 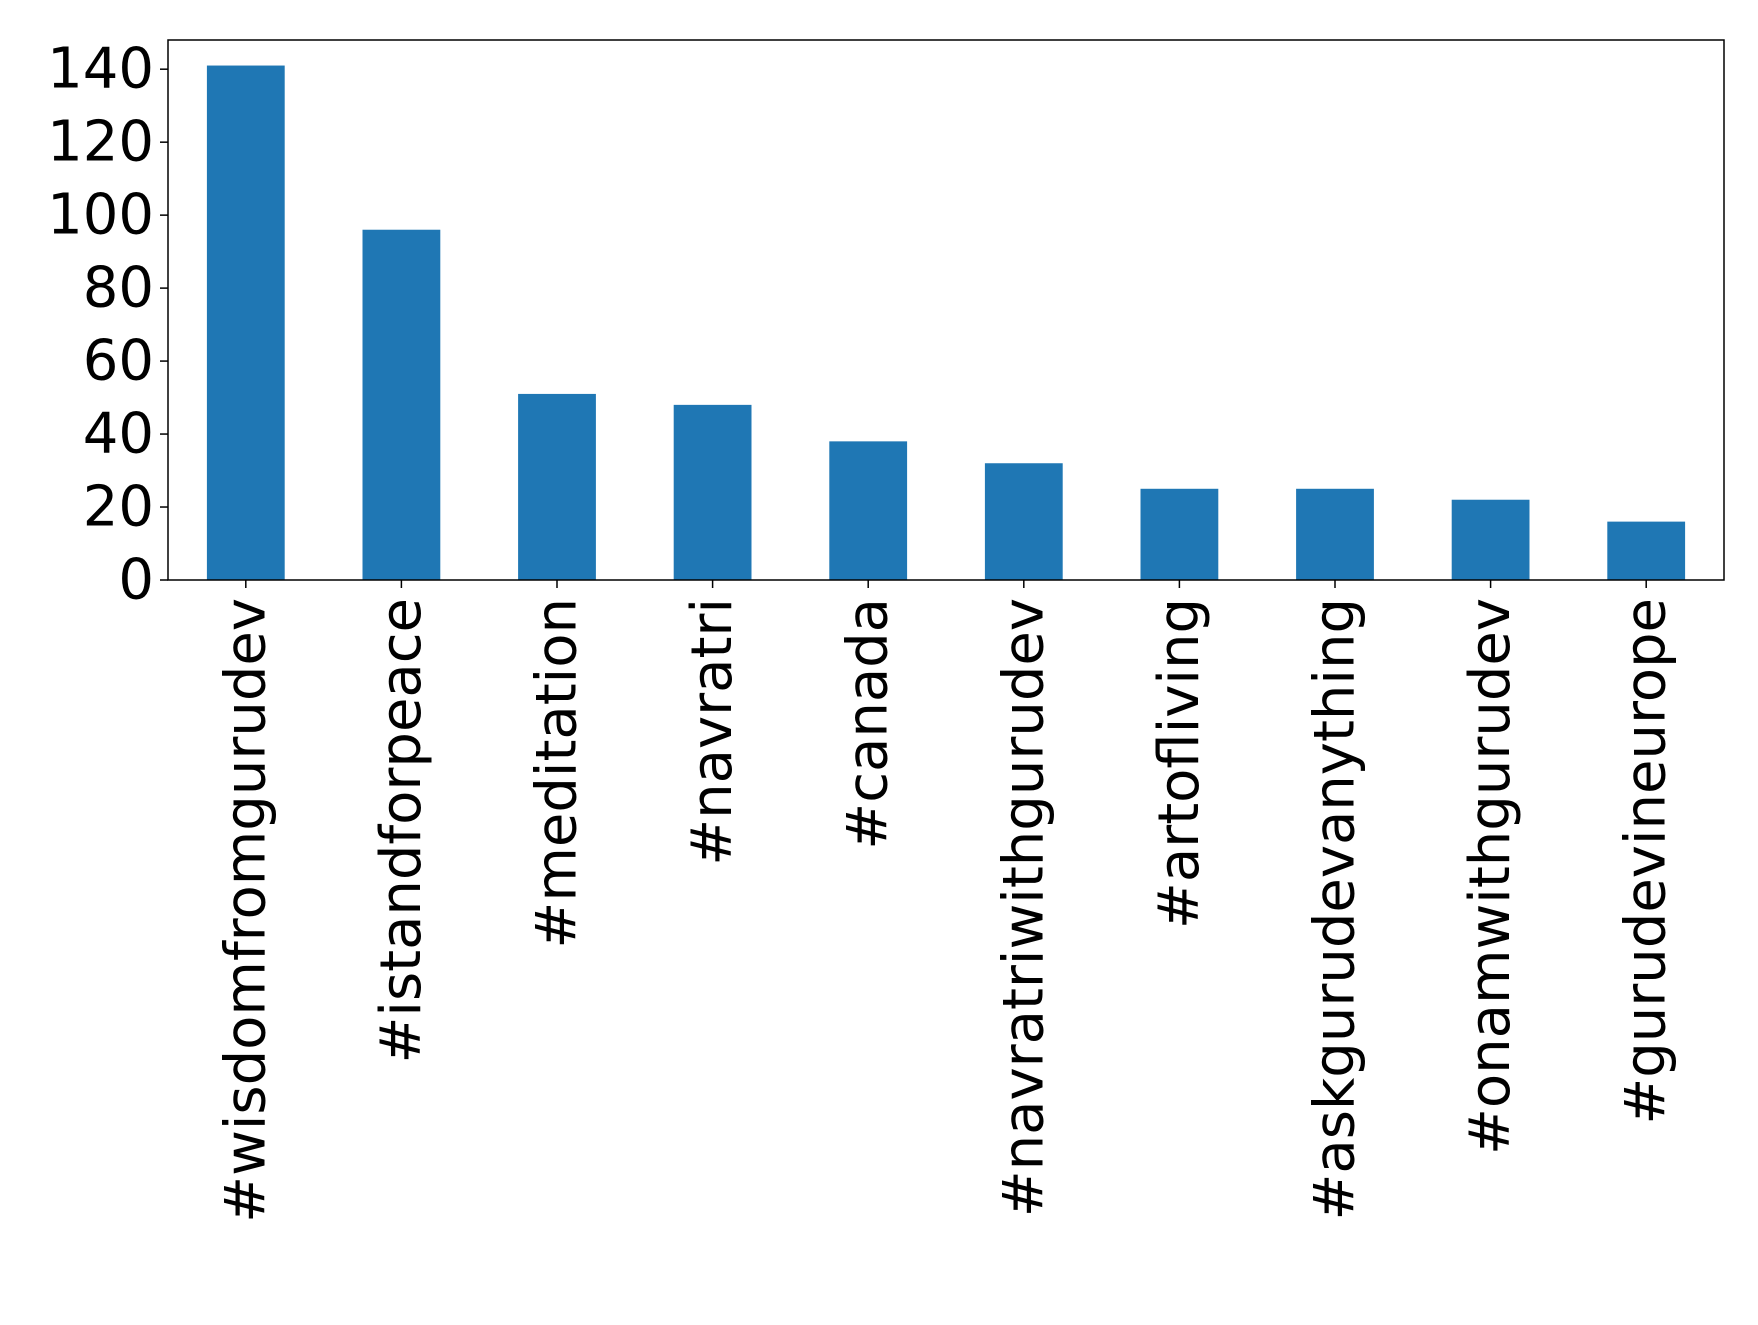 What do you see at coordinates (1646, 861) in the screenshot?
I see `x-tick-label: #gurudevineurope` at bounding box center [1646, 861].